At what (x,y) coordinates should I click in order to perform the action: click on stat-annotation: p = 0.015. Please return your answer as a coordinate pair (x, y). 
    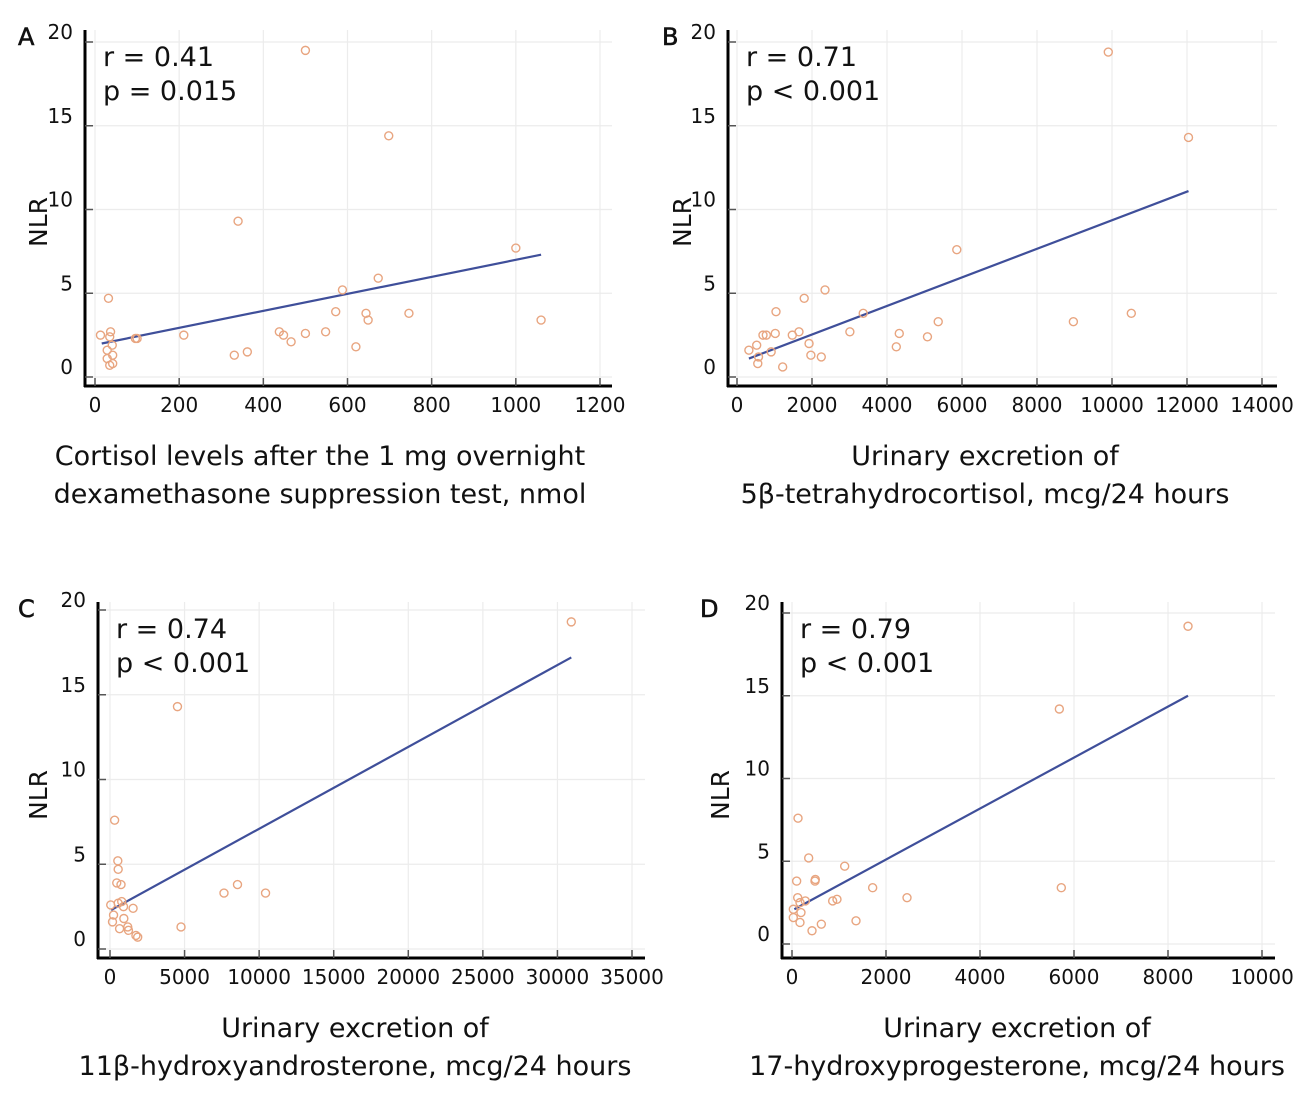
    Looking at the image, I should click on (170, 91).